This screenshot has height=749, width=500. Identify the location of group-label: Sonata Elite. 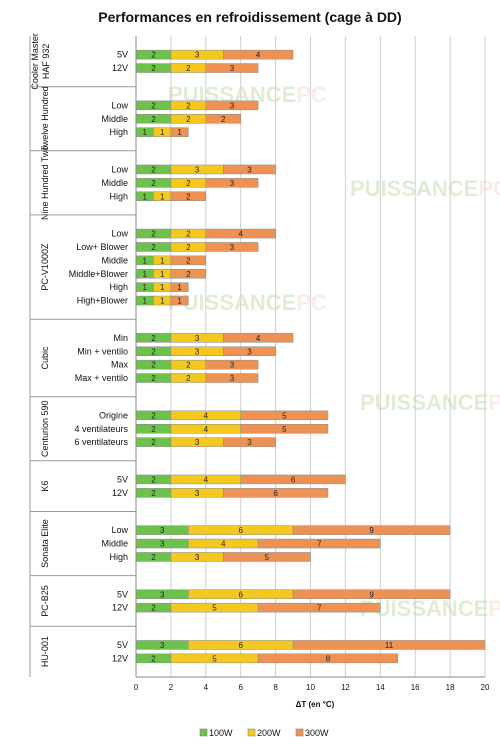
(45, 543).